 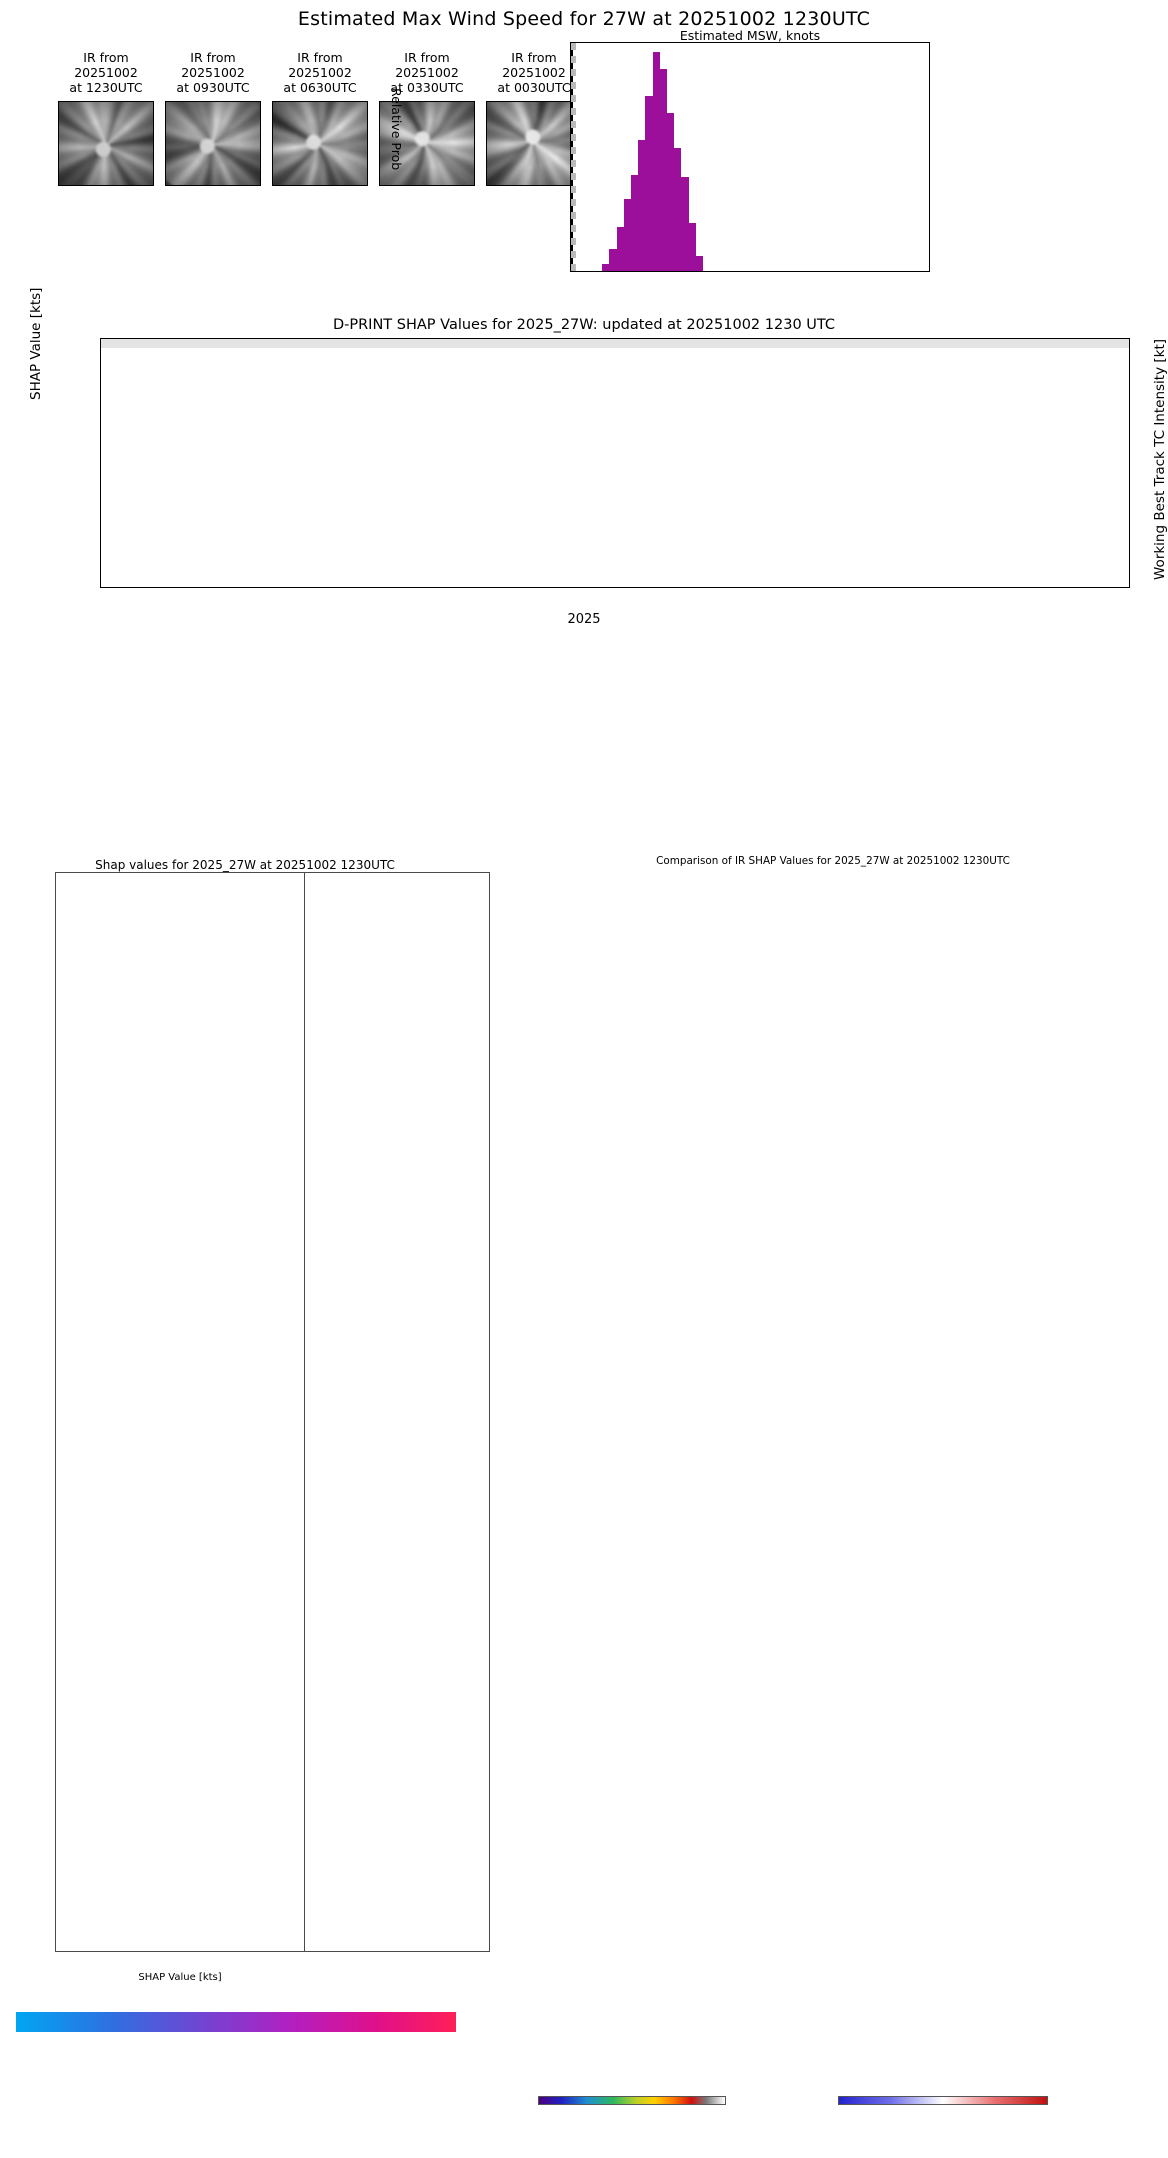 I want to click on ir-thumbnail-0: IR from 20251002 at 1230UTC, so click(x=106, y=118).